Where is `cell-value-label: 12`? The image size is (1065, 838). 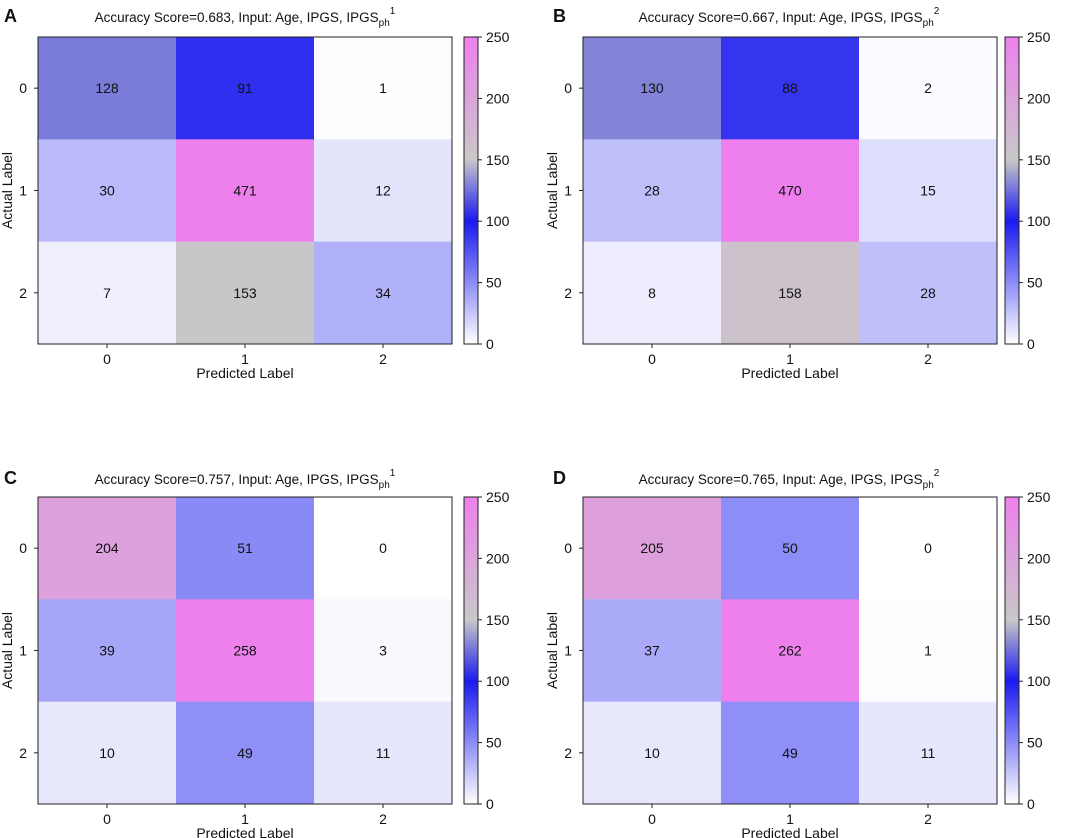 cell-value-label: 12 is located at coordinates (383, 191).